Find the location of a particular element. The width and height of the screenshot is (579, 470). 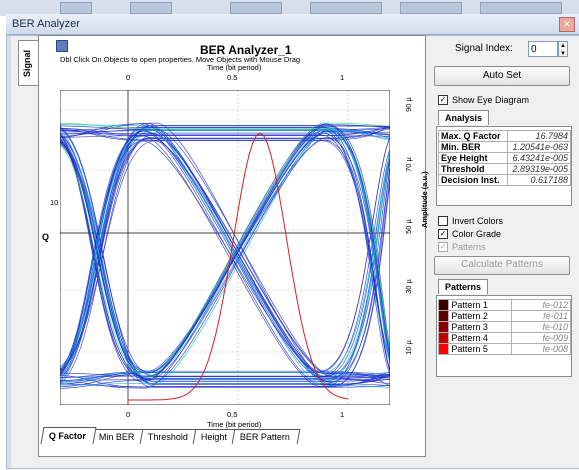

table-row: Min. BER 1.20541e-063 is located at coordinates (505, 147).